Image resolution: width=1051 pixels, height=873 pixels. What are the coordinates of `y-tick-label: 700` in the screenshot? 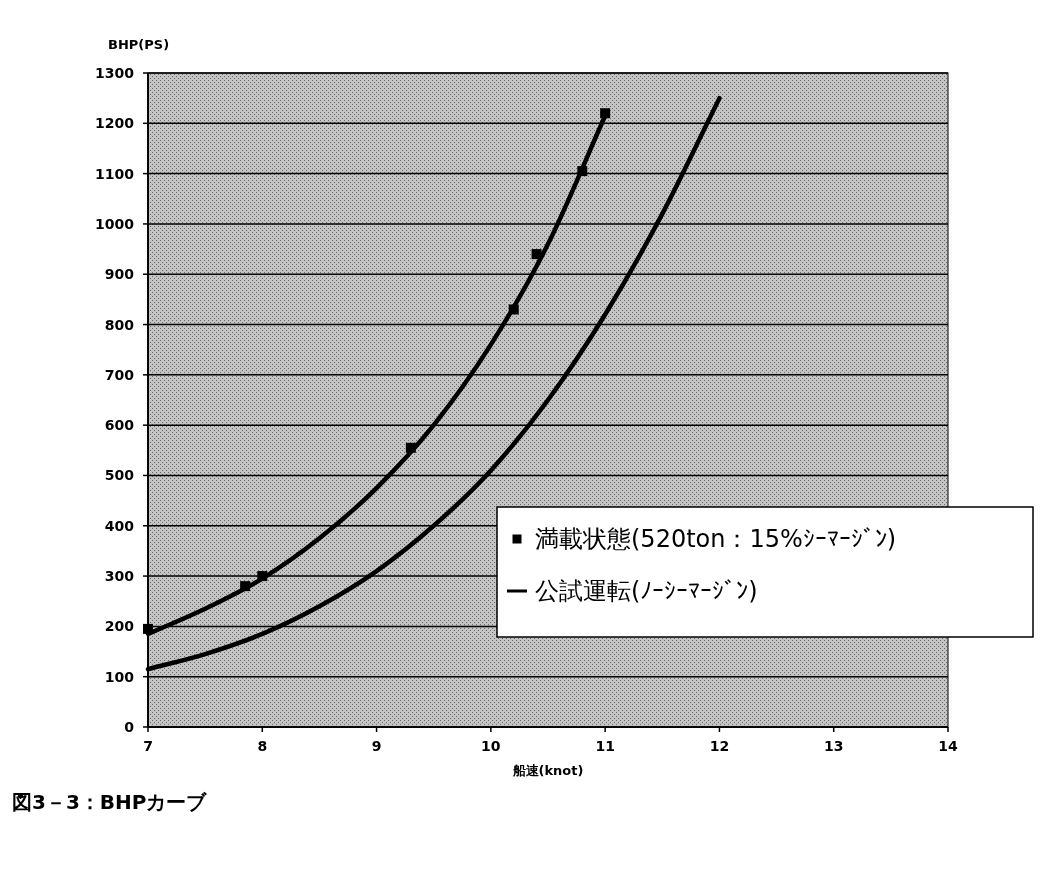 It's located at (119, 374).